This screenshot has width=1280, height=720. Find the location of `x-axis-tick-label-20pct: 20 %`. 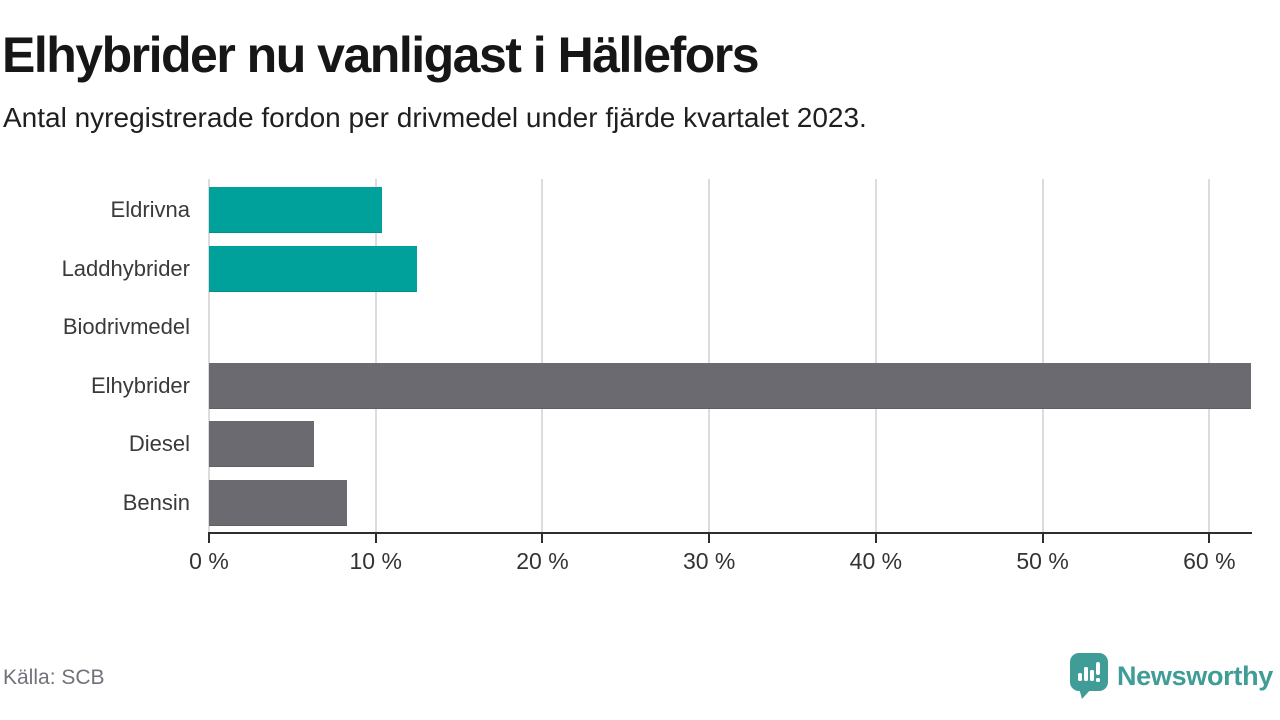

x-axis-tick-label-20pct: 20 % is located at coordinates (542, 561).